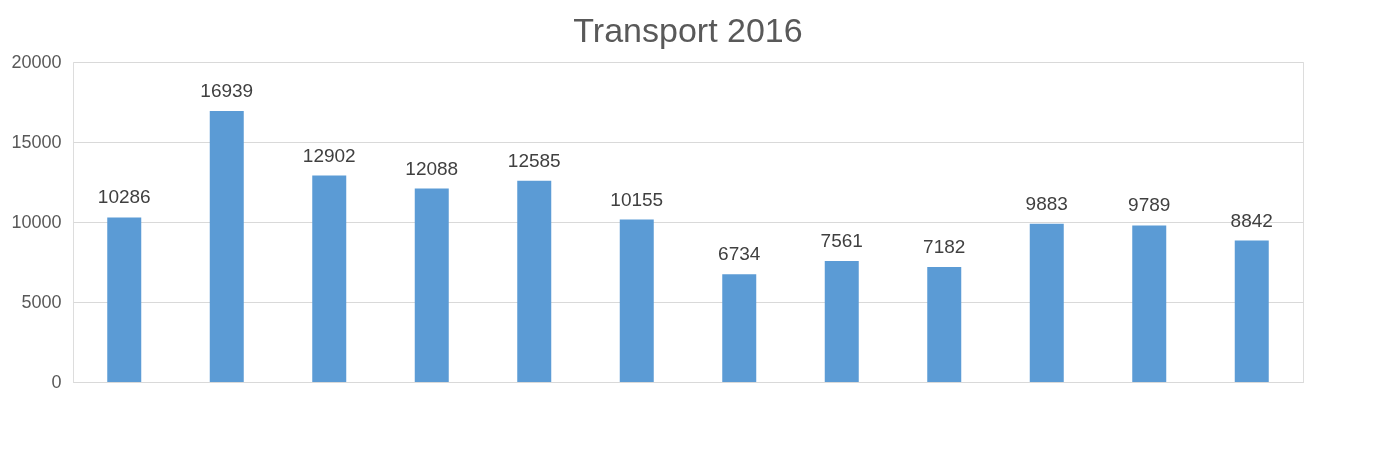  What do you see at coordinates (1251, 220) in the screenshot?
I see `data-label: 8842` at bounding box center [1251, 220].